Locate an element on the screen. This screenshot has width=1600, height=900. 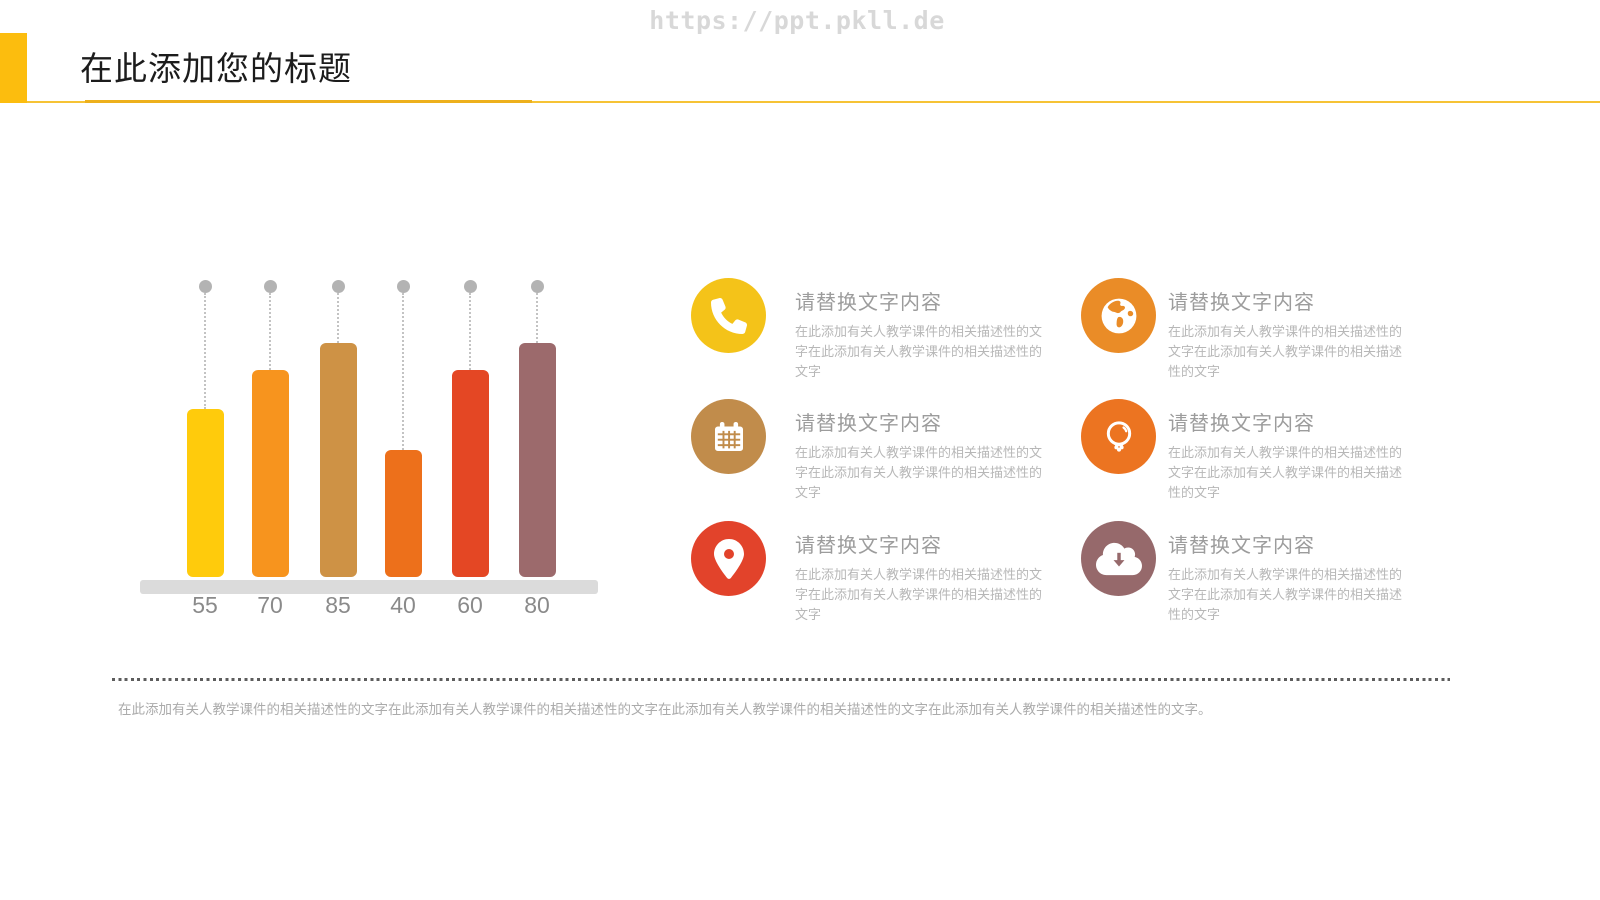
chart-bar-value-label: 85 is located at coordinates (338, 605).